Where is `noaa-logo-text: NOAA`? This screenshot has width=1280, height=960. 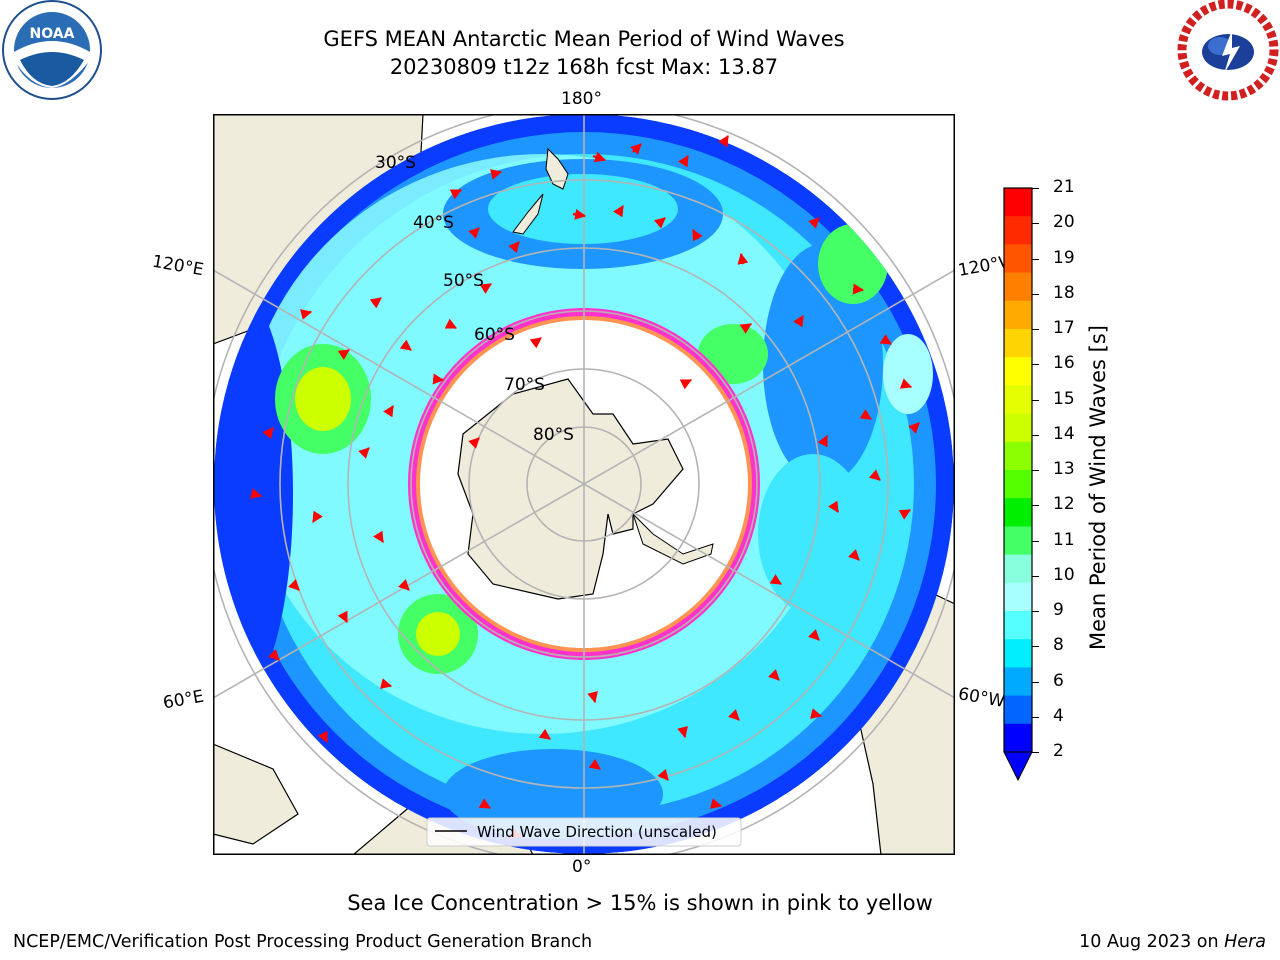 noaa-logo-text: NOAA is located at coordinates (52, 34).